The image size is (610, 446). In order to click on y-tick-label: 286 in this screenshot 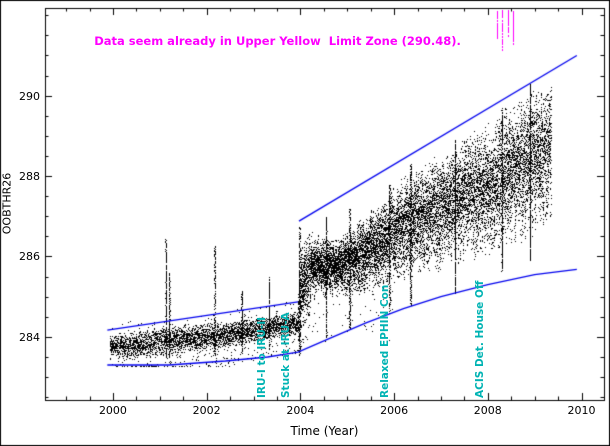, I will do `click(29, 257)`.